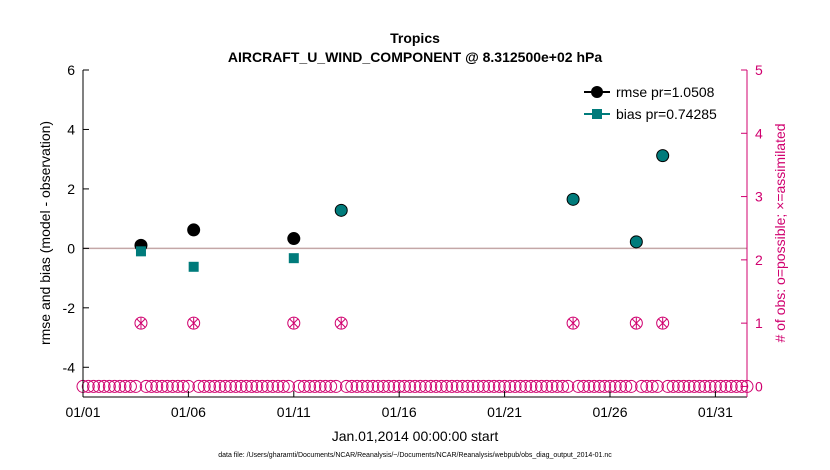 This screenshot has width=830, height=470. I want to click on legend: rmse pr=1.0508 bias pr=0.74285, so click(658, 104).